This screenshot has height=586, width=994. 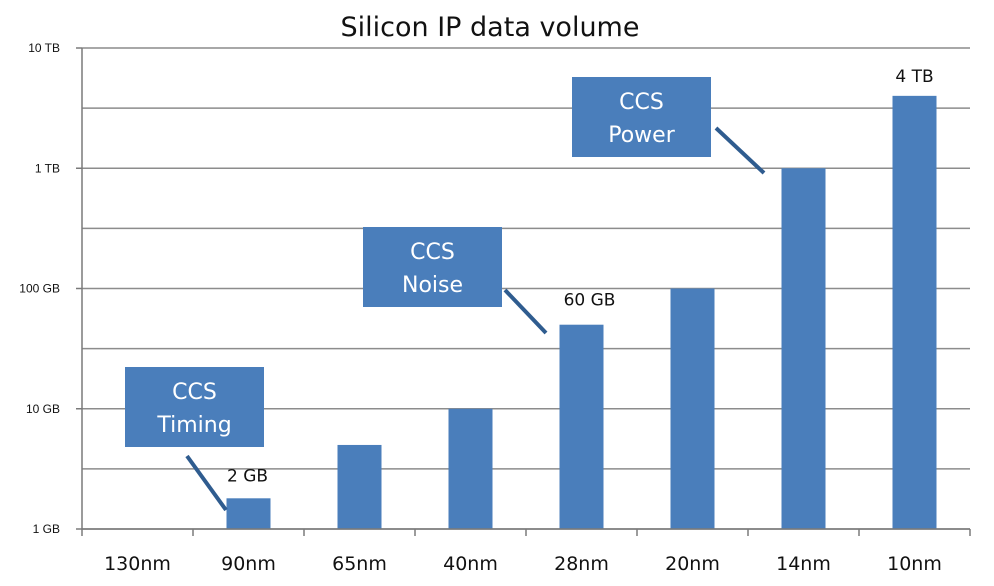 I want to click on x-tick-labels: 130nm 90nm 65nm 40nm 28nm 20nm 14nm 10nm, so click(x=523, y=564).